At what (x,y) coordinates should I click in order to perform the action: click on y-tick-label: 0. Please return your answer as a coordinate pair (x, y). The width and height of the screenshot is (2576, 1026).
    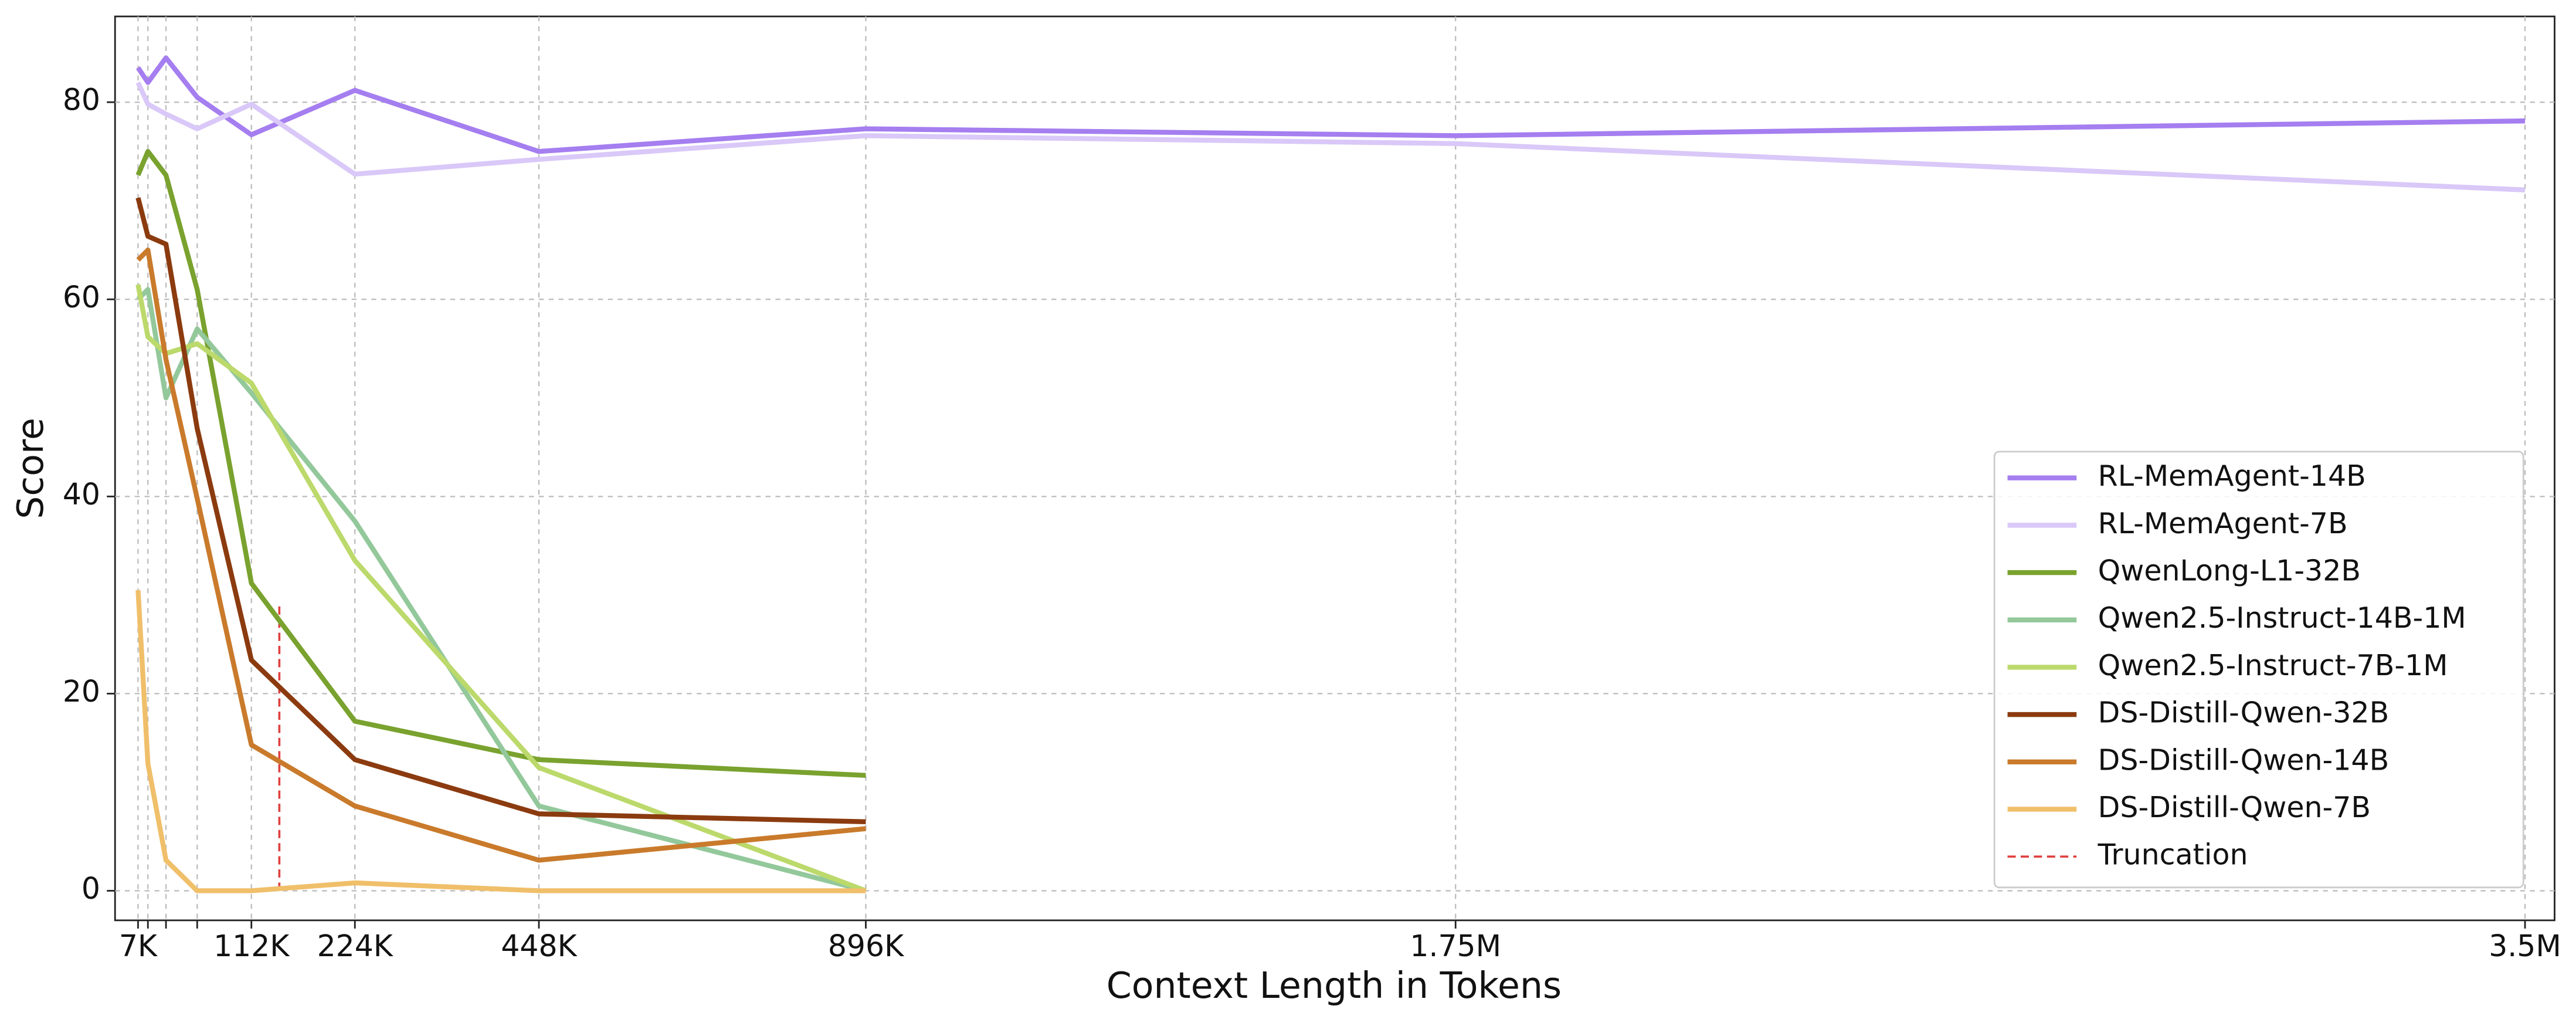
    Looking at the image, I should click on (91, 888).